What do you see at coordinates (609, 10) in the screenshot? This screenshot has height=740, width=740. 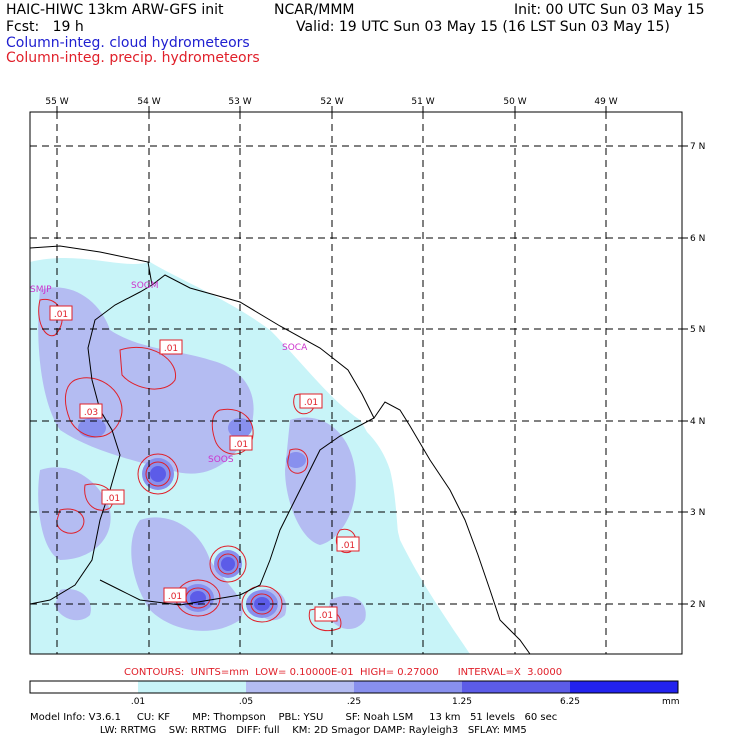 I see `init-time: Init: 00 UTC Sun 03 May 15` at bounding box center [609, 10].